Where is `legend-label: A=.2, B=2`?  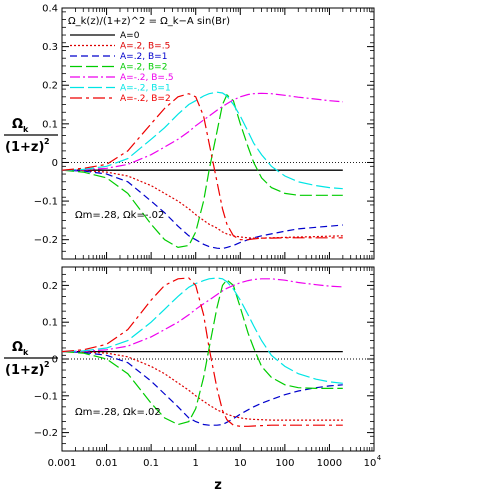 legend-label: A=.2, B=2 is located at coordinates (143, 68).